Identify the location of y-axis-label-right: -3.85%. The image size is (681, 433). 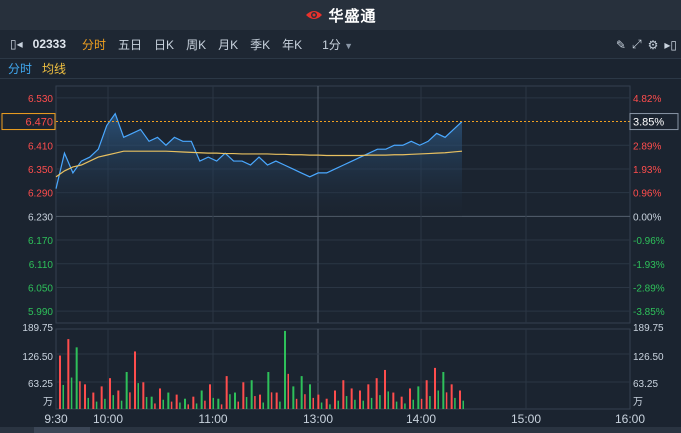
(649, 312).